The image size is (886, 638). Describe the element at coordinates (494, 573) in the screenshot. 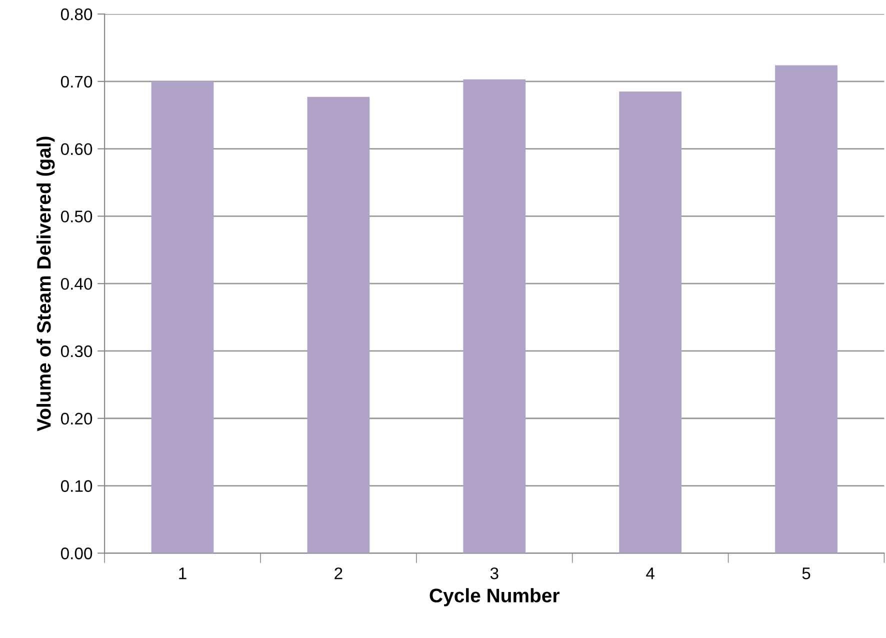

I see `x-tick-label: 3` at that location.